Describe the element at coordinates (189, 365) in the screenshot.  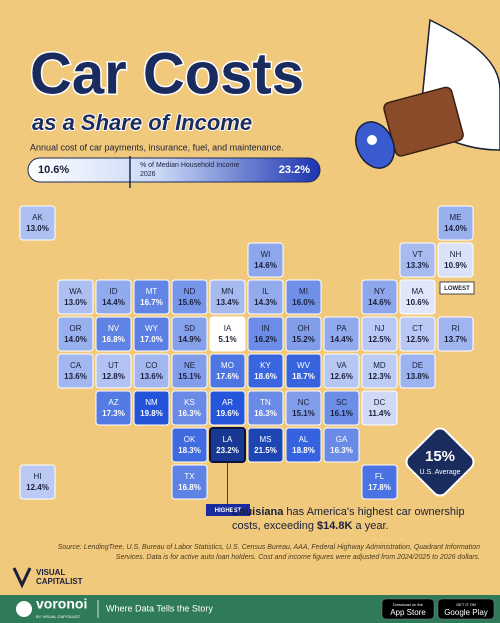
I see `state-code: NE` at that location.